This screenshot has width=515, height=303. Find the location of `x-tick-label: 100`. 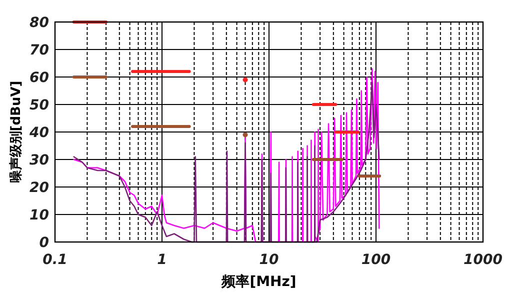

x-tick-label: 100 is located at coordinates (376, 260).